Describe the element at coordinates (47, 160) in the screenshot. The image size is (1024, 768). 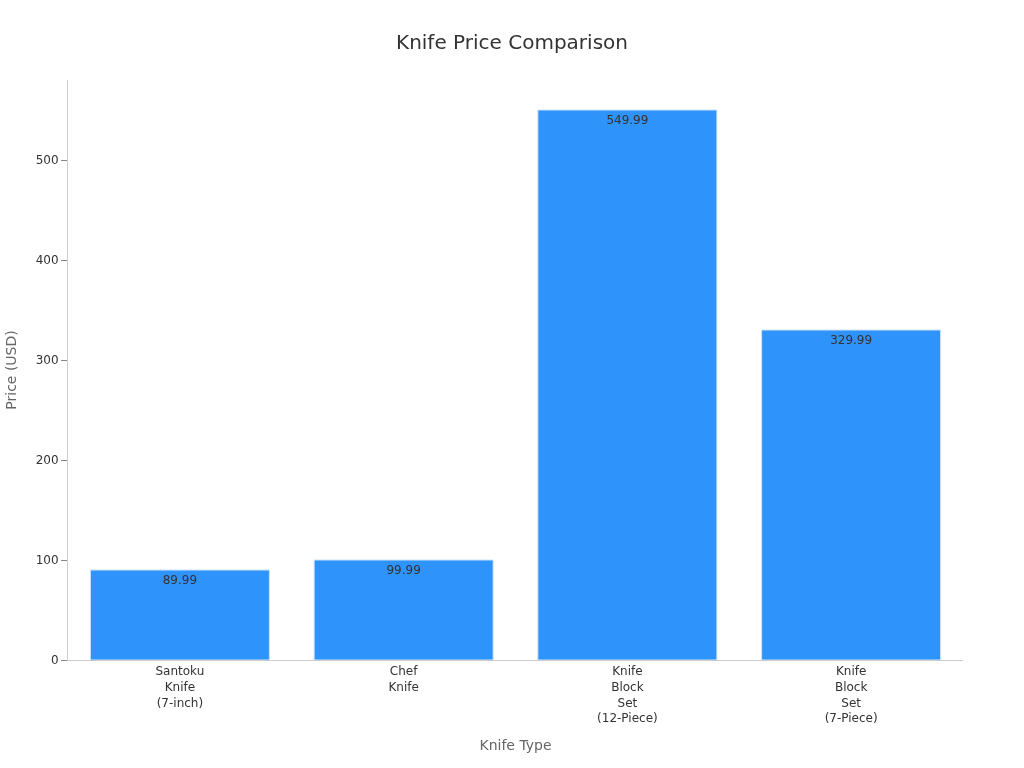
I see `y-tick-label: 500` at that location.